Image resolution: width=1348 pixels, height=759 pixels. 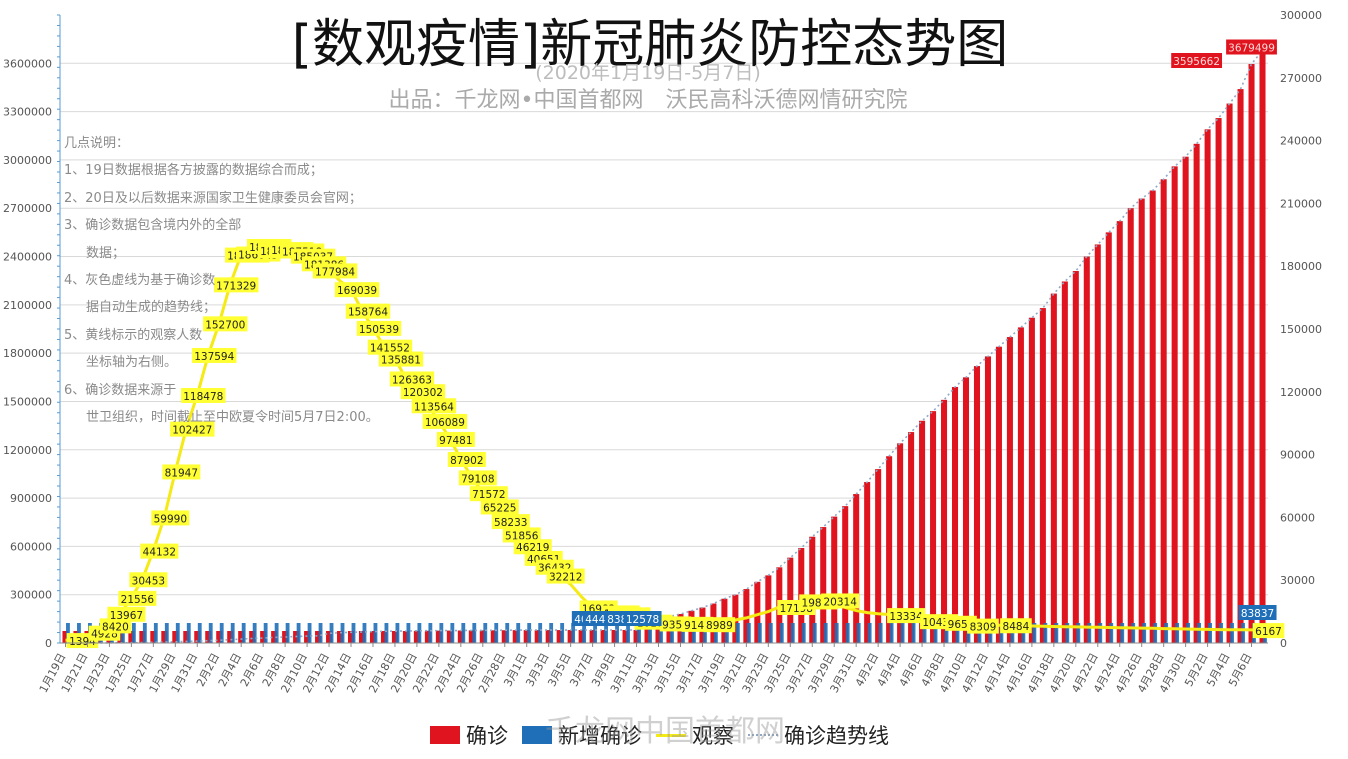 I want to click on right-tick-label: 240000, so click(x=1301, y=141).